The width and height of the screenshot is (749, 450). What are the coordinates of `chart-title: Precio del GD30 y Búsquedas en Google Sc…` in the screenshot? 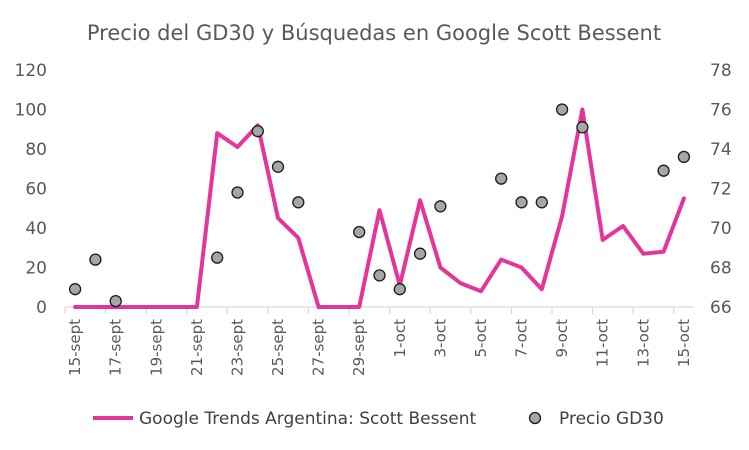 It's located at (374, 33).